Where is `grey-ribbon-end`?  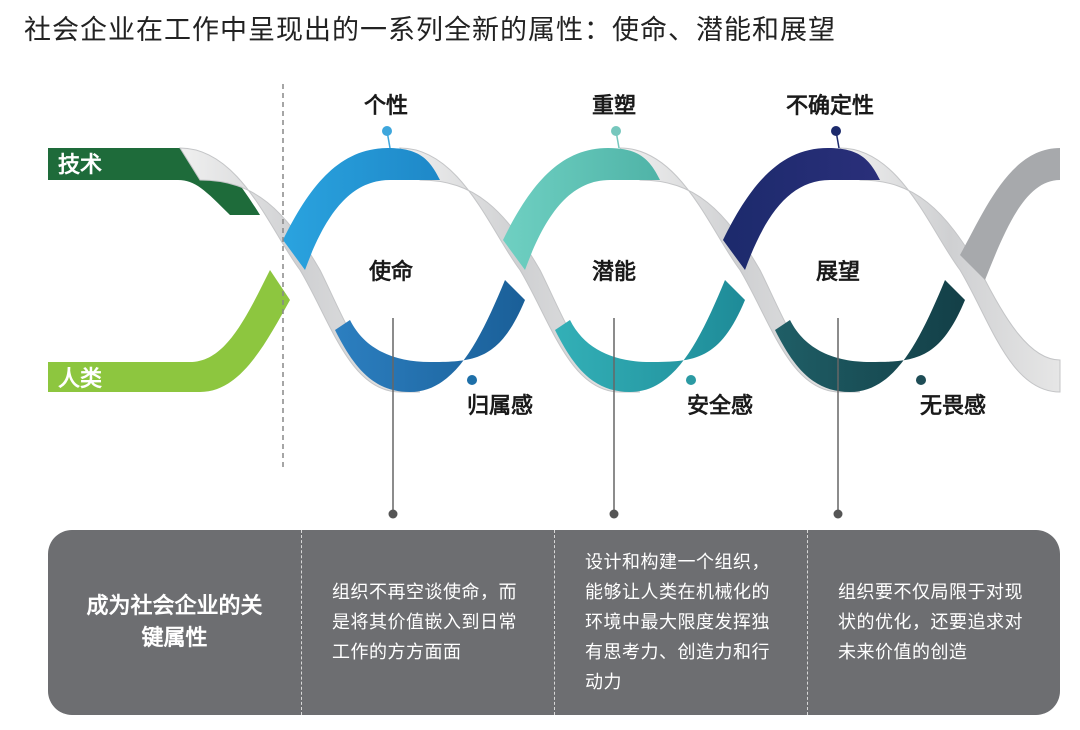
grey-ribbon-end is located at coordinates (1010, 214).